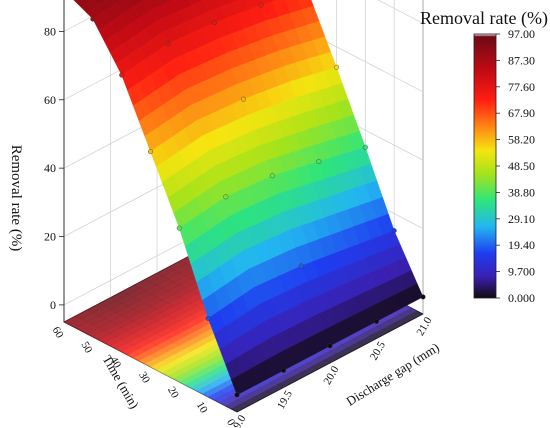 This screenshot has width=550, height=428. I want to click on gap-axis-label: Discharge gap (mm), so click(392, 374).